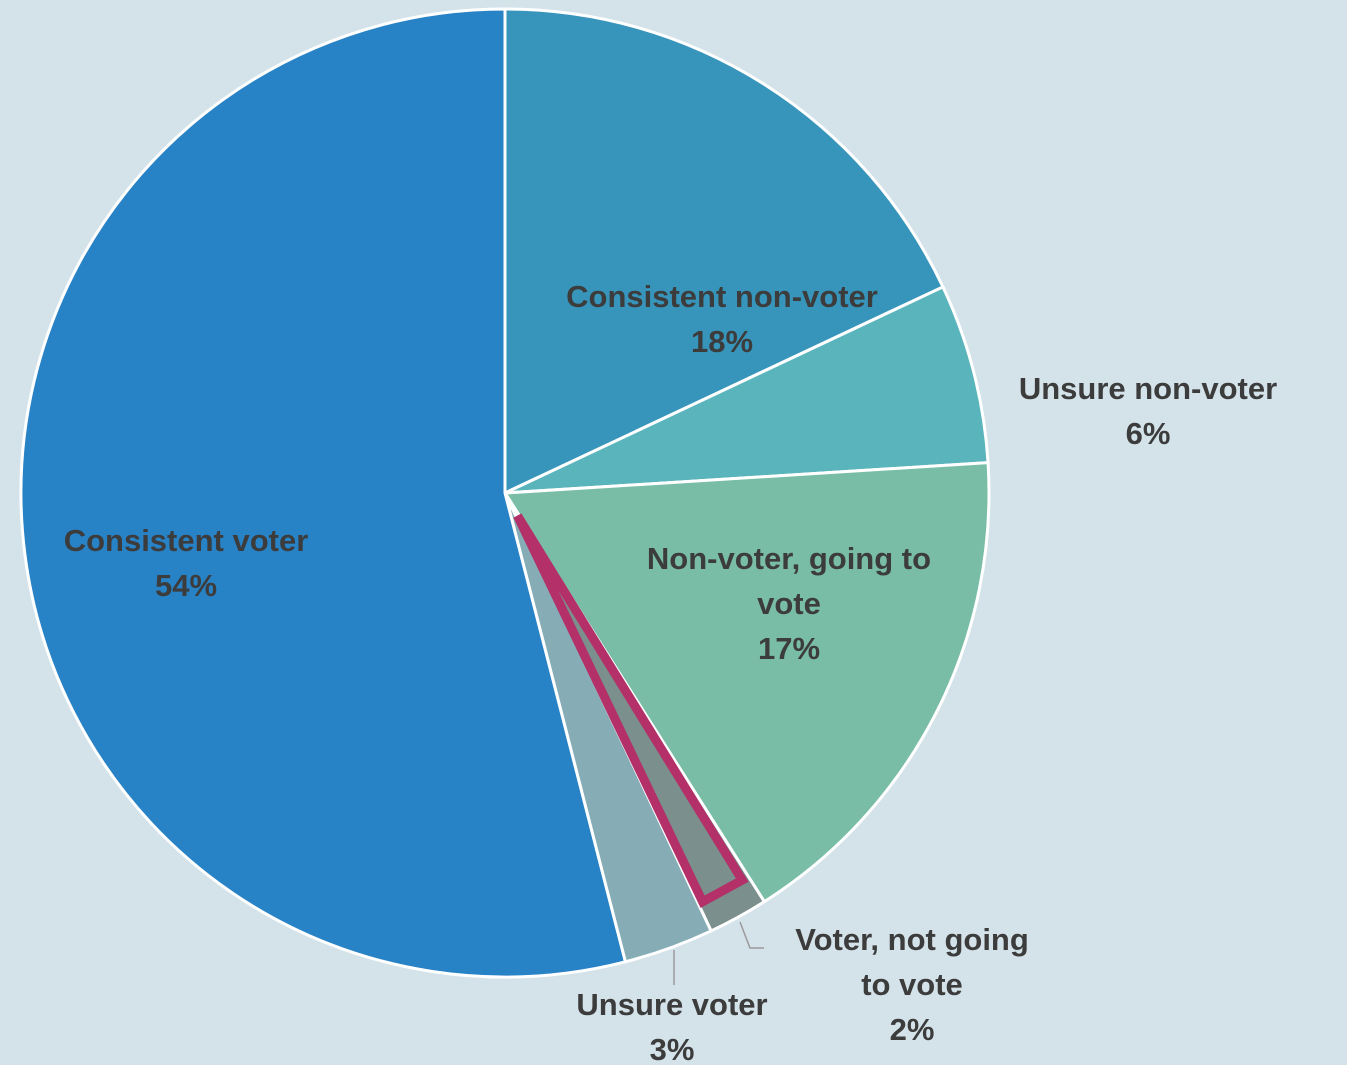 The image size is (1347, 1065). I want to click on slice-name-line: Voter, not going, so click(912, 939).